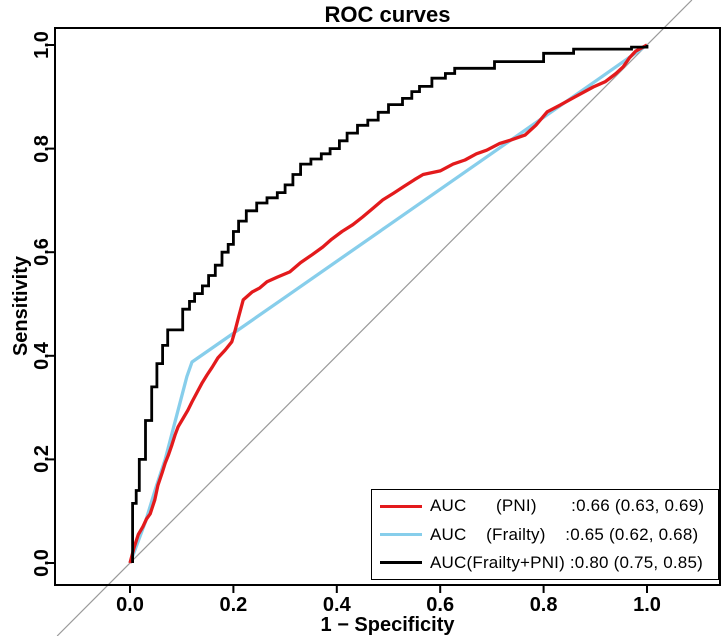 The image size is (723, 636). Describe the element at coordinates (42, 45) in the screenshot. I see `y-tick-label-1.0: 1.0` at that location.